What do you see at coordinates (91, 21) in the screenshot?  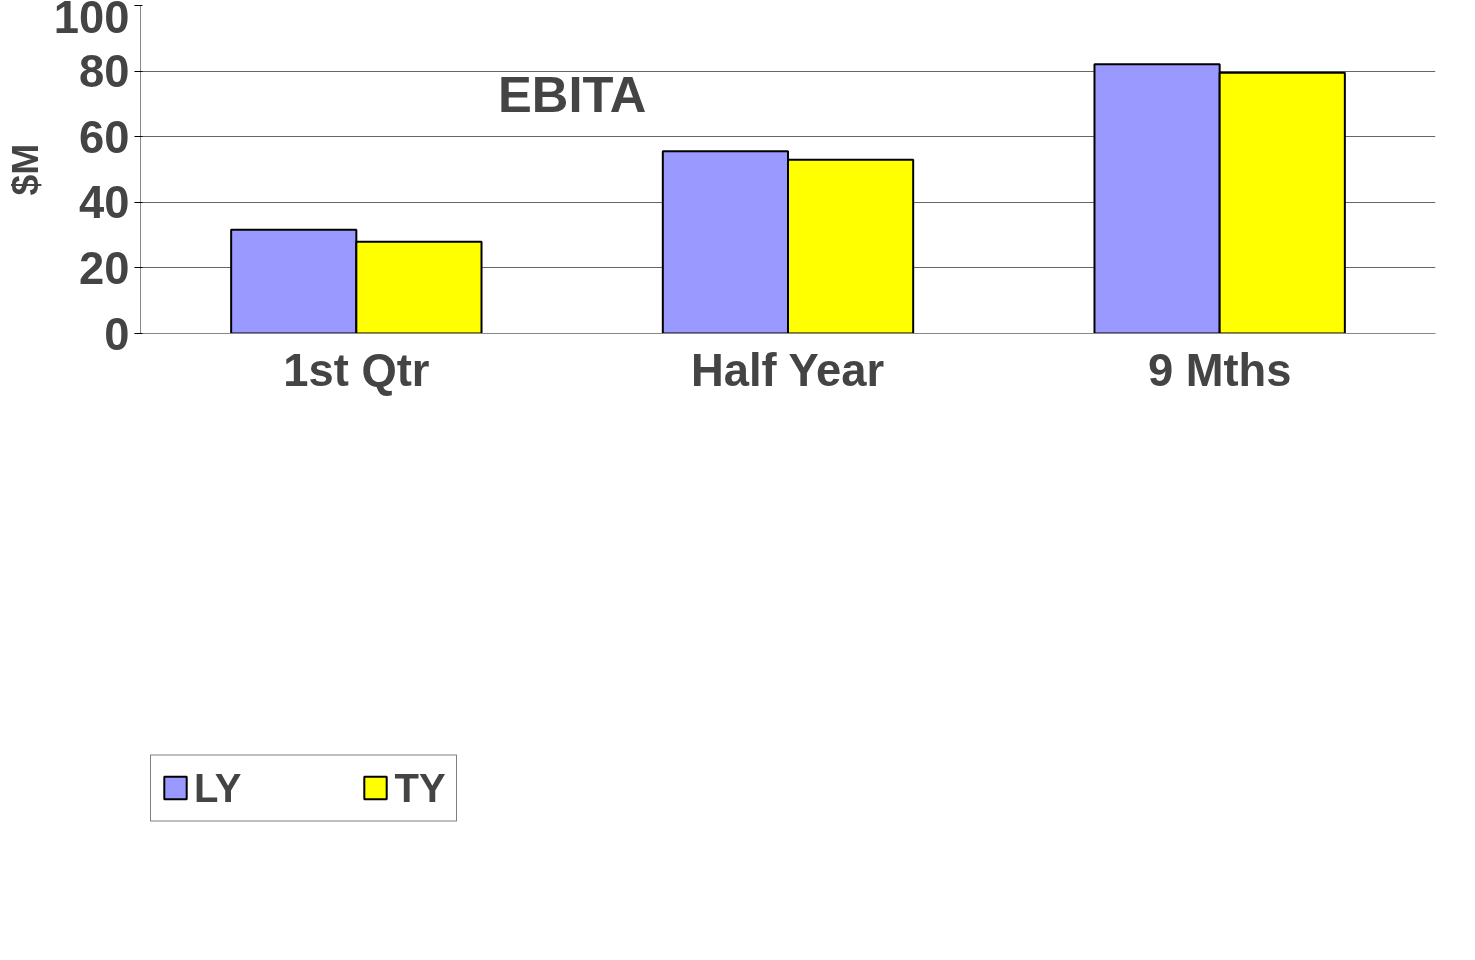 I see `y-tick-label: 100` at bounding box center [91, 21].